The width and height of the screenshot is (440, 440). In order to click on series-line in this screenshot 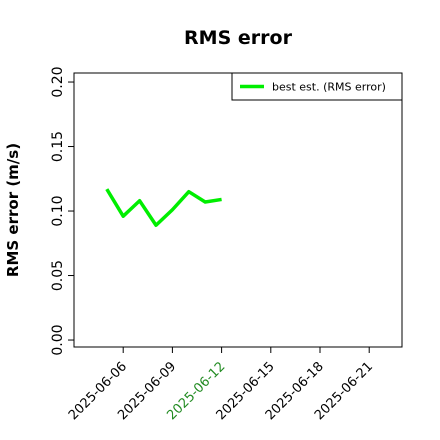, I will do `click(163, 207)`.